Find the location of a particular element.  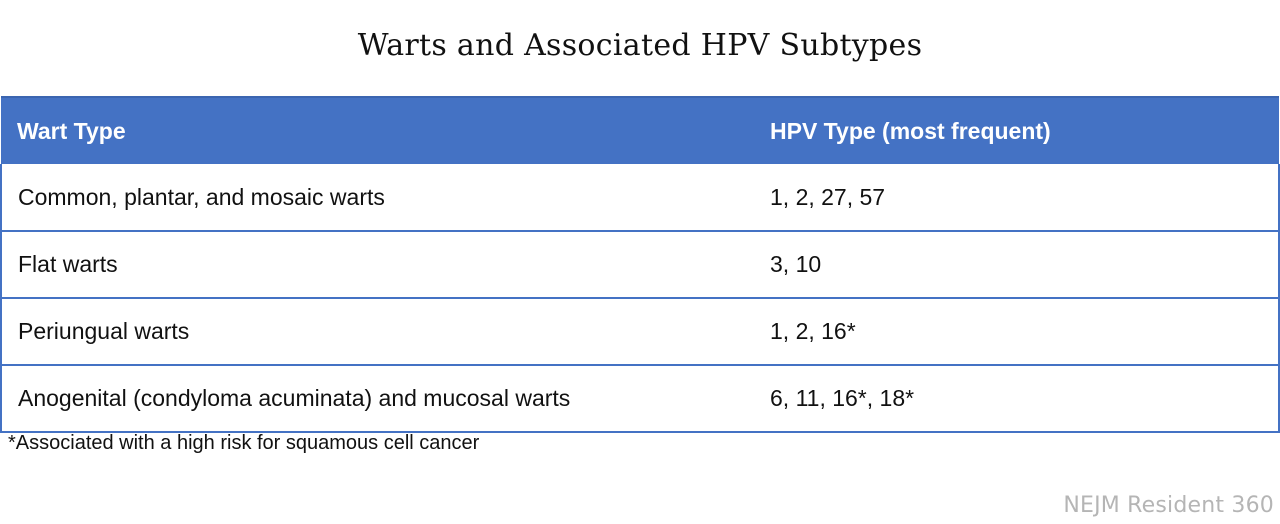

hpv-type-cell: 1, 2, 27, 57 is located at coordinates (1017, 198).